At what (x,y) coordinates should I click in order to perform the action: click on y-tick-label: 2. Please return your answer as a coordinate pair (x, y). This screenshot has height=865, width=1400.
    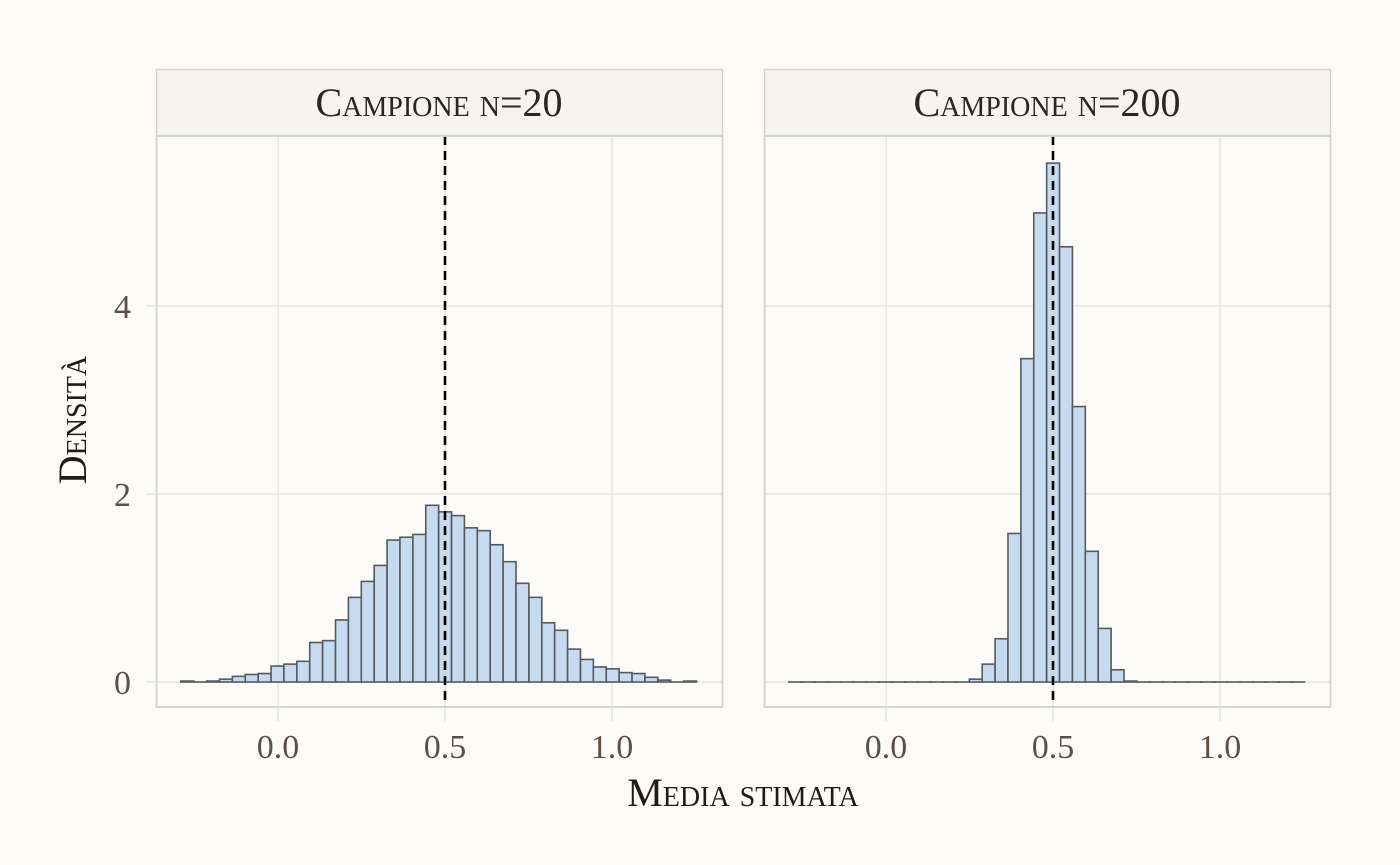
    Looking at the image, I should click on (122, 495).